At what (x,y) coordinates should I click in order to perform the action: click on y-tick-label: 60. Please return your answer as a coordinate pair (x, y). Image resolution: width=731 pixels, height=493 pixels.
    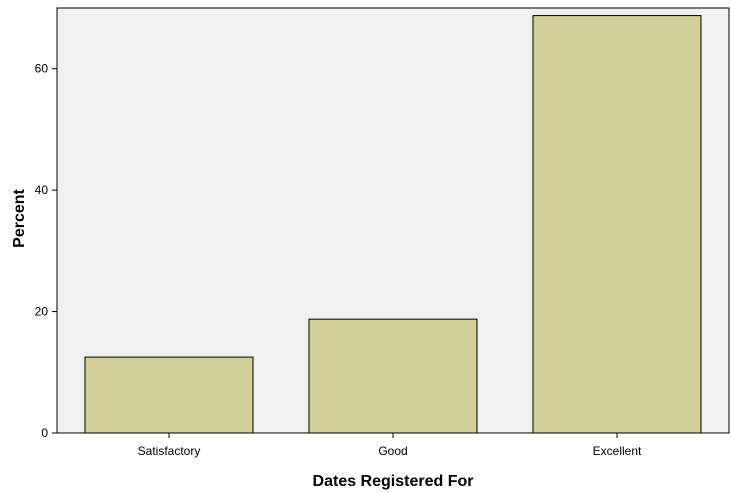
    Looking at the image, I should click on (42, 69).